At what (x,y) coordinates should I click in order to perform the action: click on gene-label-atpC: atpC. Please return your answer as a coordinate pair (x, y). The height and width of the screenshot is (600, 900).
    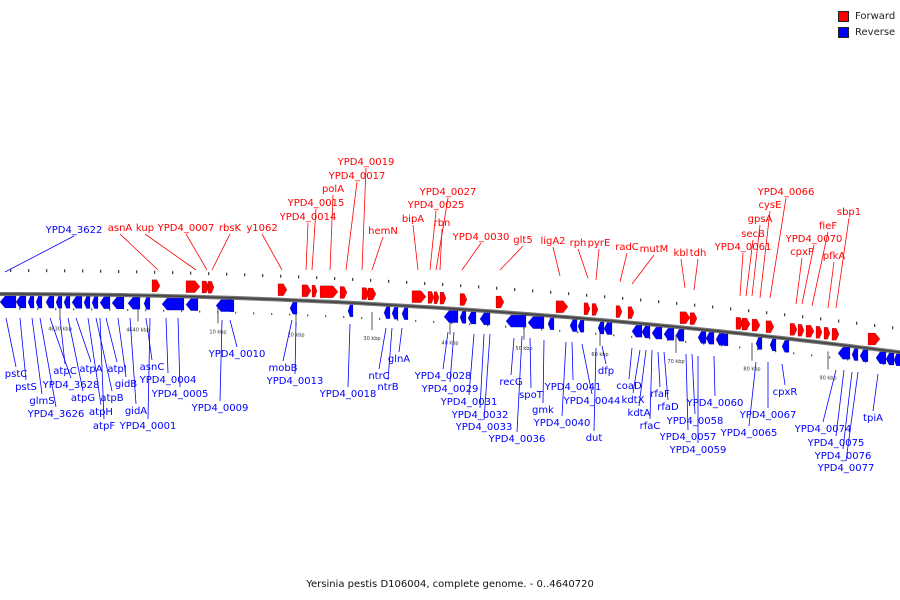
    Looking at the image, I should click on (64, 371).